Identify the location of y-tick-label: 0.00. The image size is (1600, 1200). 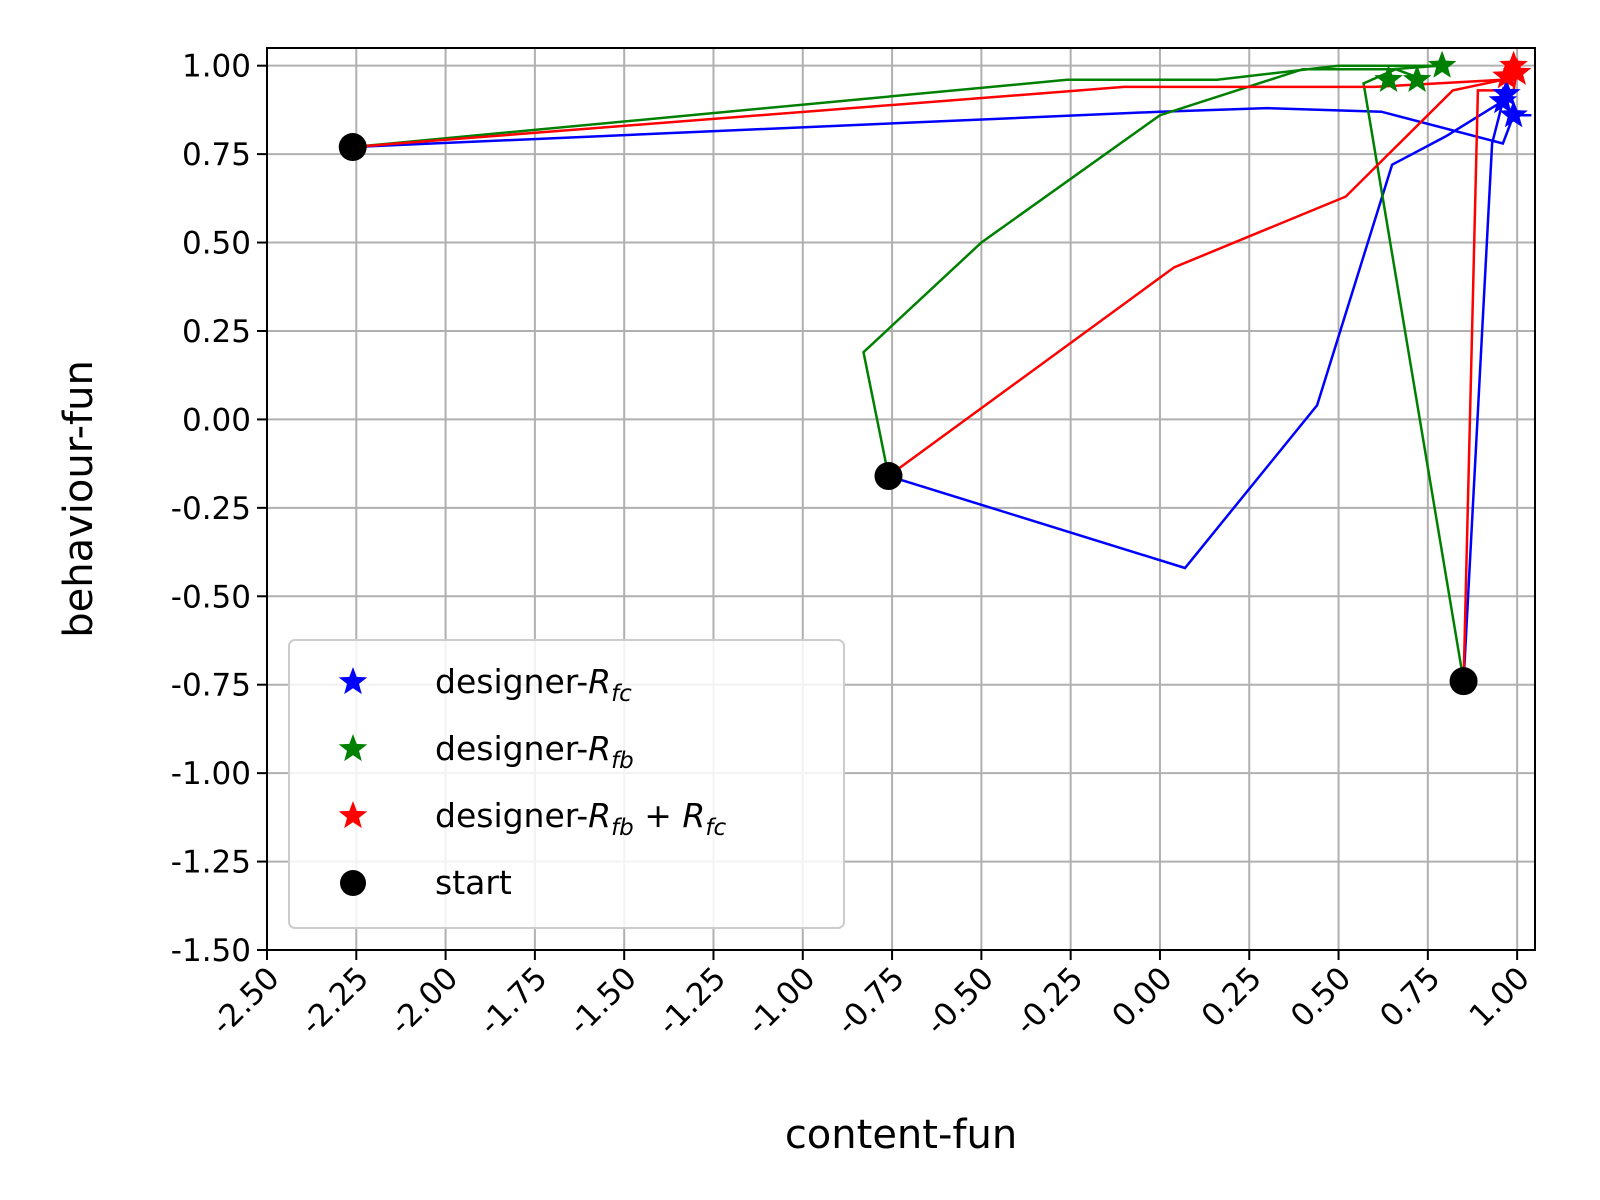
(216, 420).